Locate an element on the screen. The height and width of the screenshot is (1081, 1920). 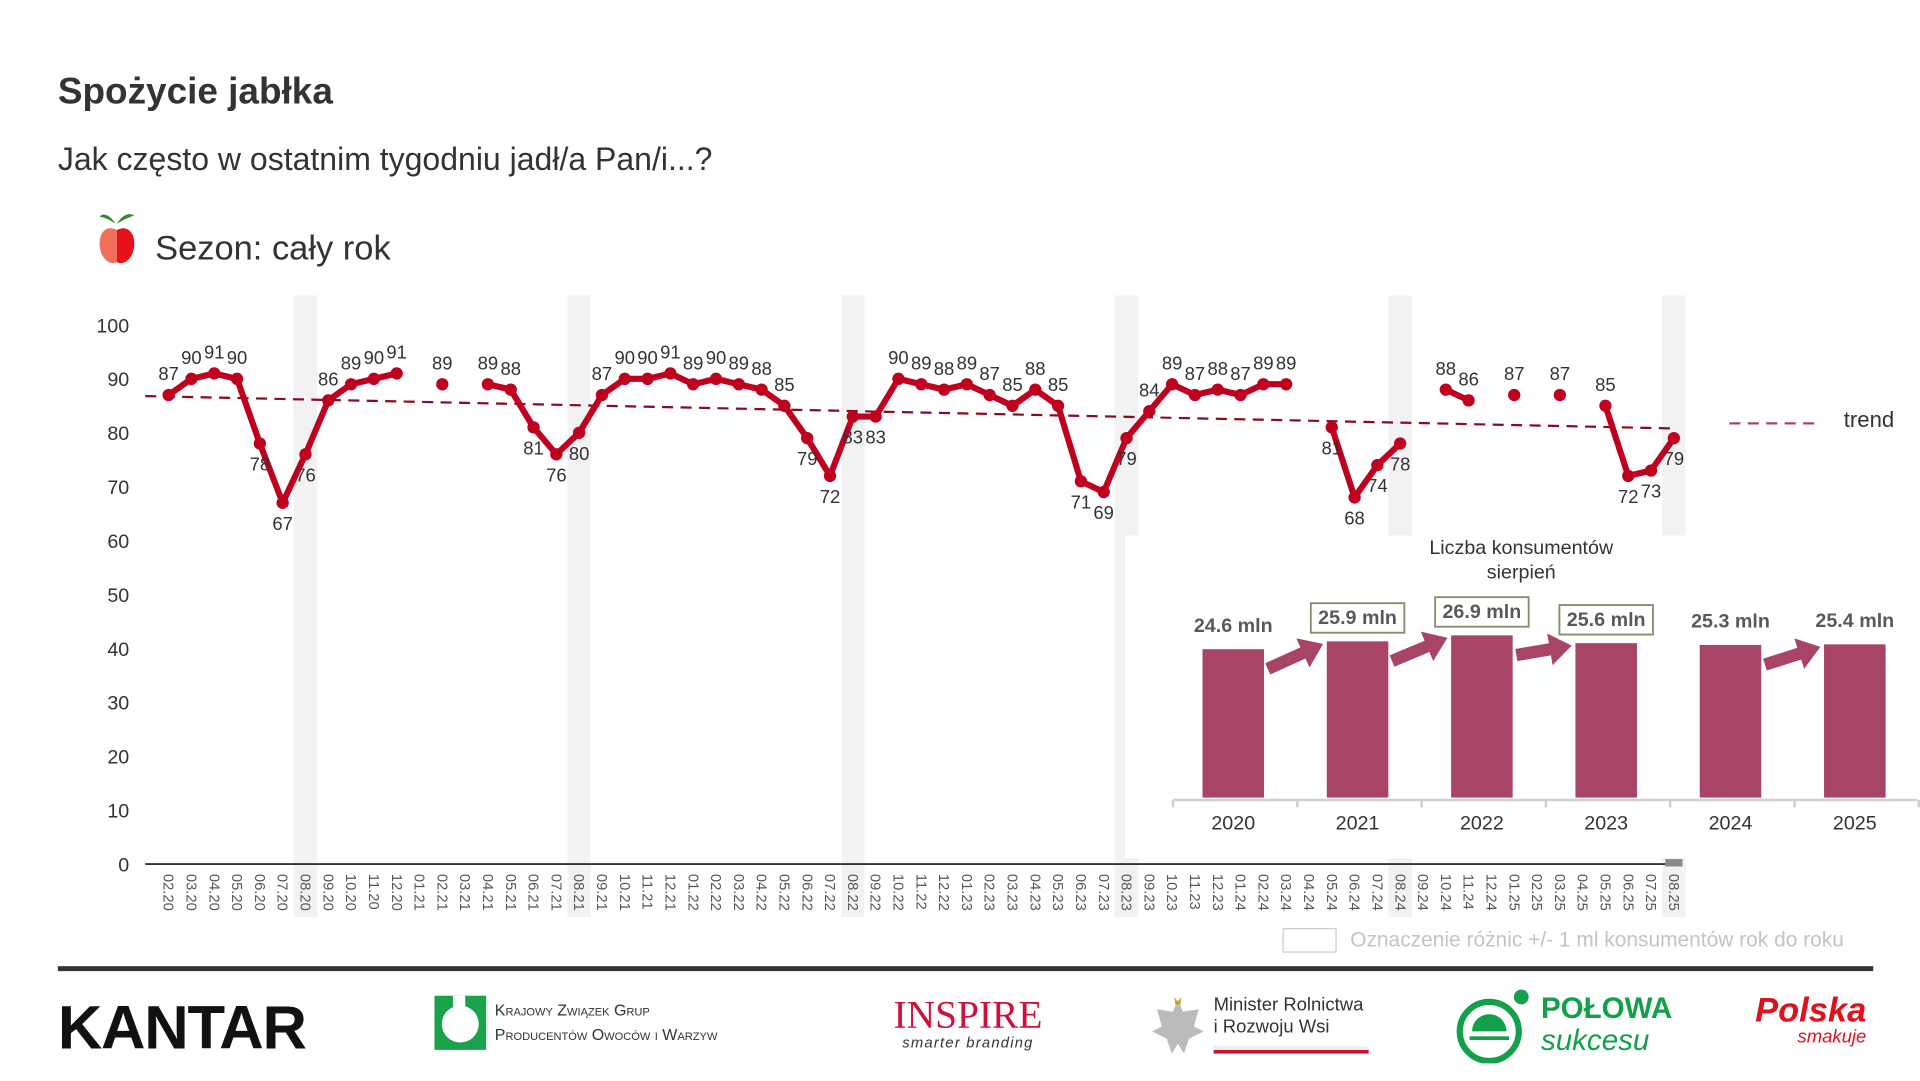
data-point-12.22 is located at coordinates (944, 389).